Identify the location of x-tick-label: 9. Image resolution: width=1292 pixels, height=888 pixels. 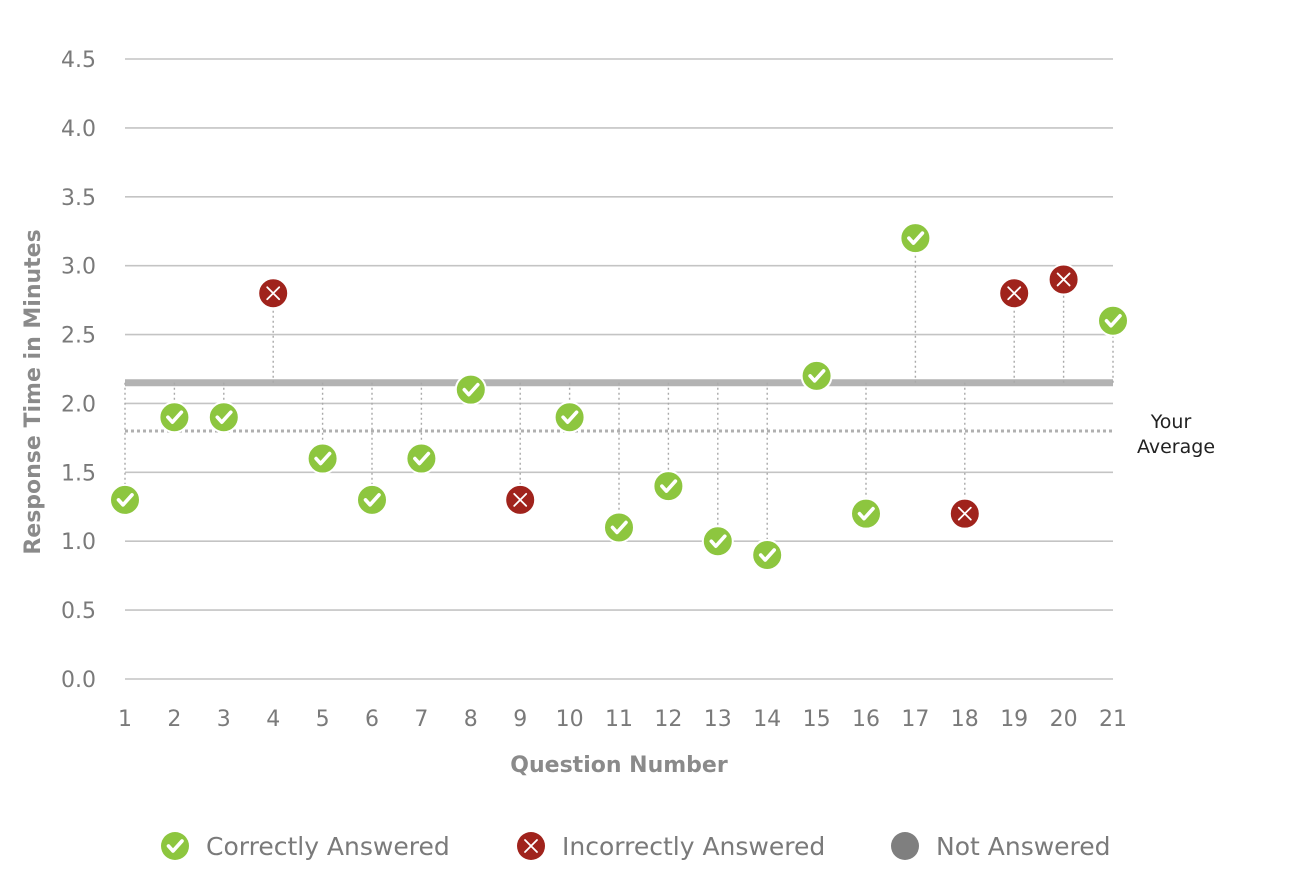
(520, 719).